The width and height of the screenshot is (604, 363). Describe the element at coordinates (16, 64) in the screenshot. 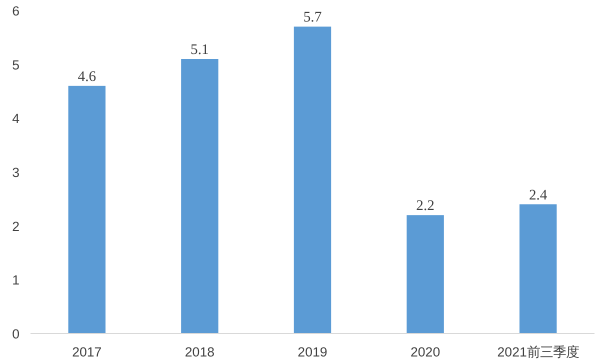

I see `y-tick-label: 5` at that location.